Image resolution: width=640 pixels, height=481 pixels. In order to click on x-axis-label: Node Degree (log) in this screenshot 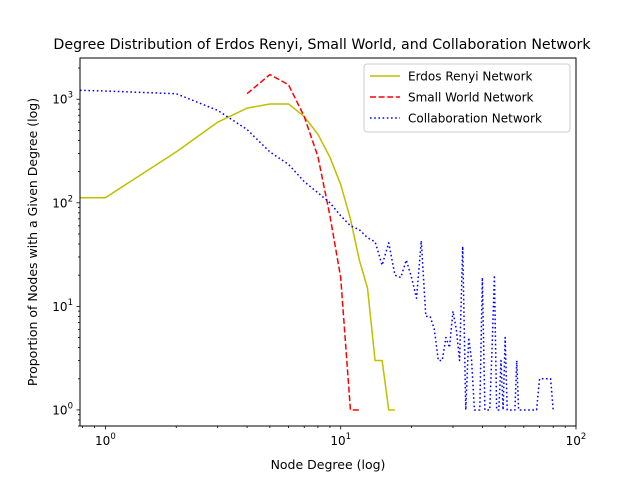, I will do `click(328, 464)`.